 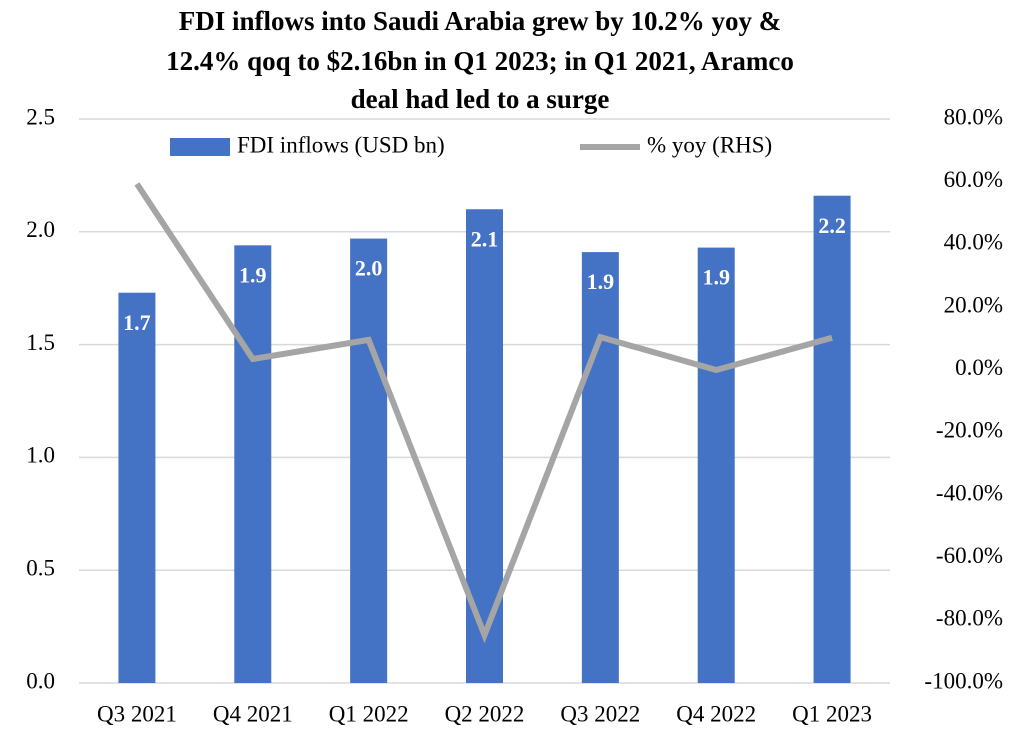 I want to click on y-tick-label: 1.0, so click(x=40, y=455).